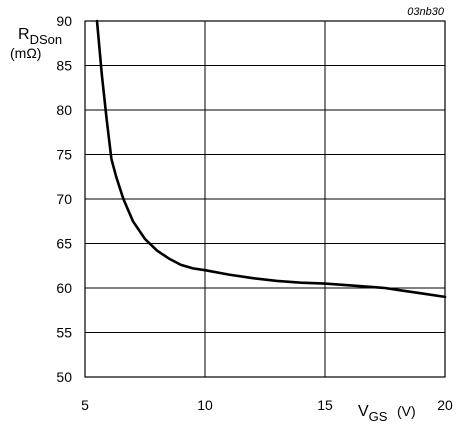 The width and height of the screenshot is (457, 428). Describe the element at coordinates (64, 377) in the screenshot. I see `y-tick-label: 50` at that location.